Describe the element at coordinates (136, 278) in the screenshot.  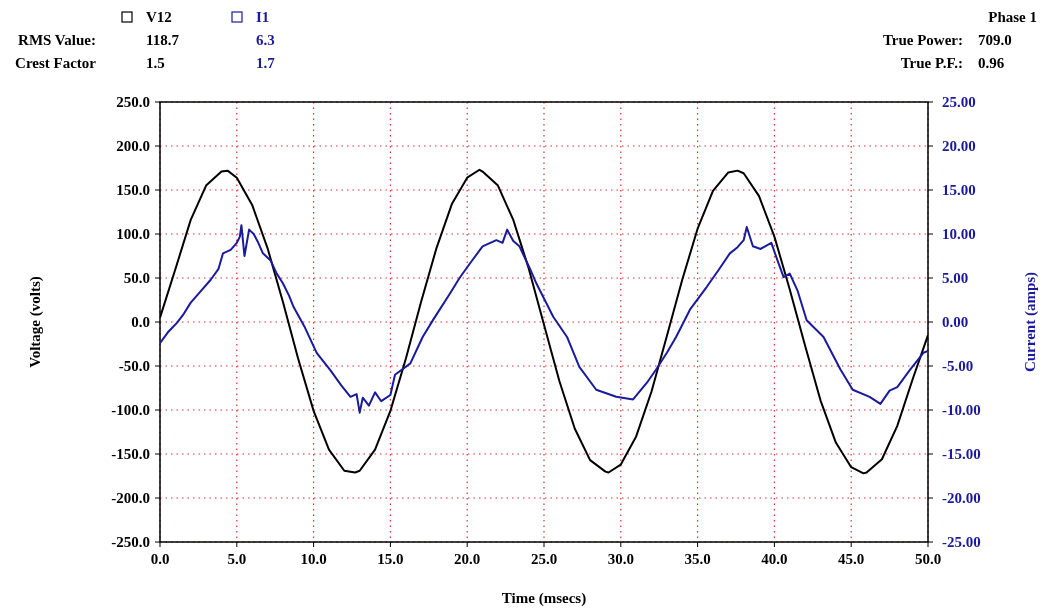
I see `y-tick-label: 50.0` at that location.